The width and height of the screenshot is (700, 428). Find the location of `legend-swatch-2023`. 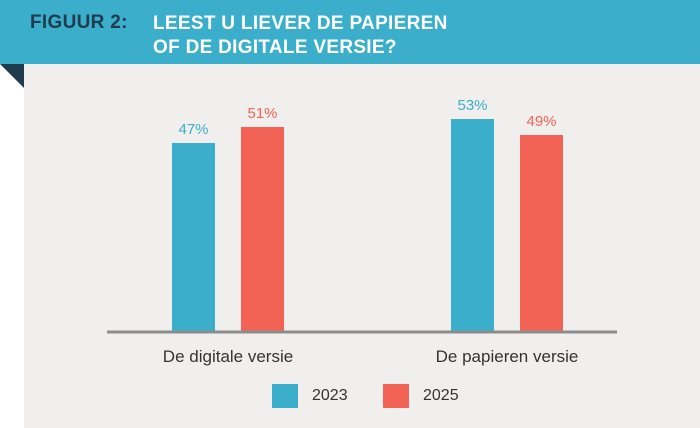

legend-swatch-2023 is located at coordinates (285, 396).